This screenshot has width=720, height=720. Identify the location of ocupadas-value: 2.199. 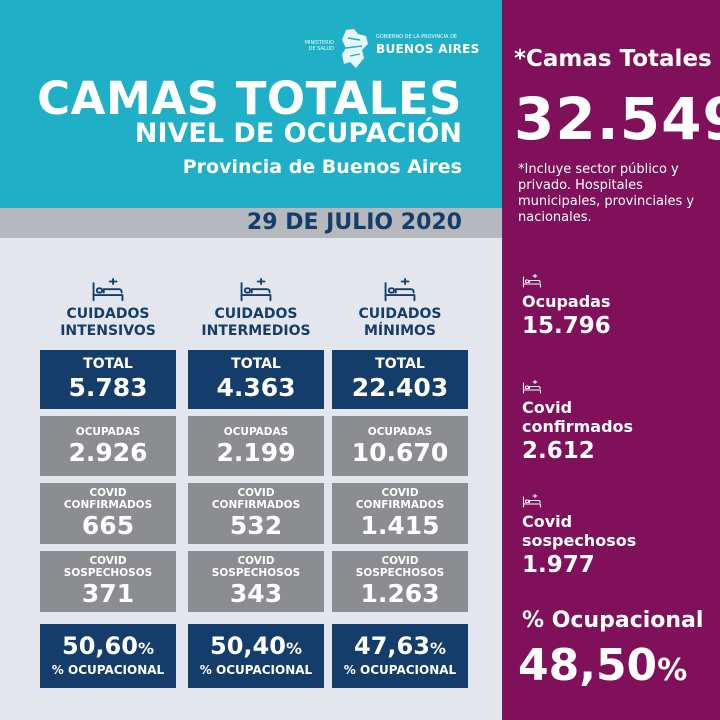
(256, 452).